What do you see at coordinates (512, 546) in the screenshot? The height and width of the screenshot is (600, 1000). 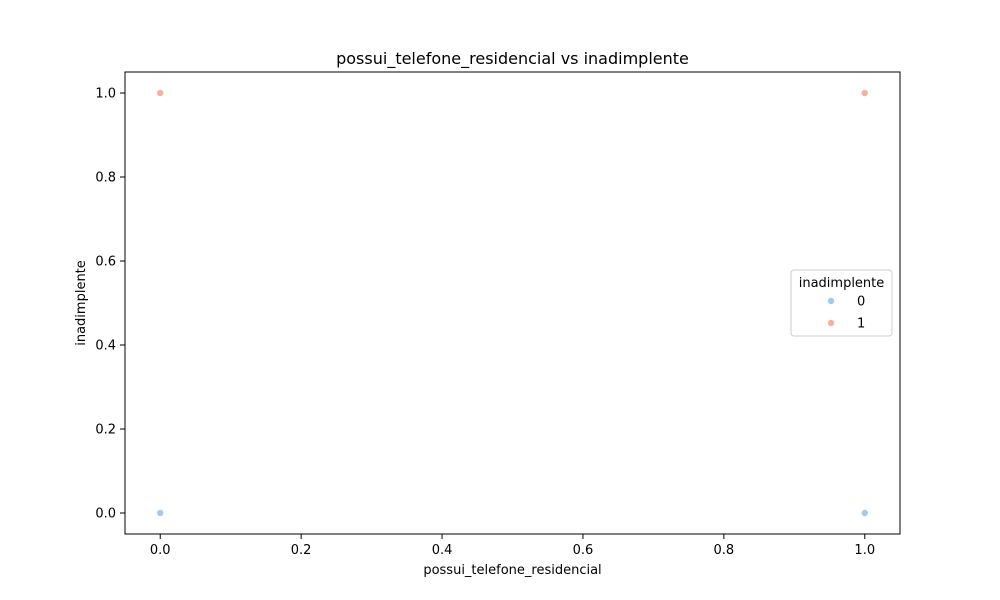 I see `x-axis-ticks: 0.0 0.2 0.4 0.6 0.8 1.0` at bounding box center [512, 546].